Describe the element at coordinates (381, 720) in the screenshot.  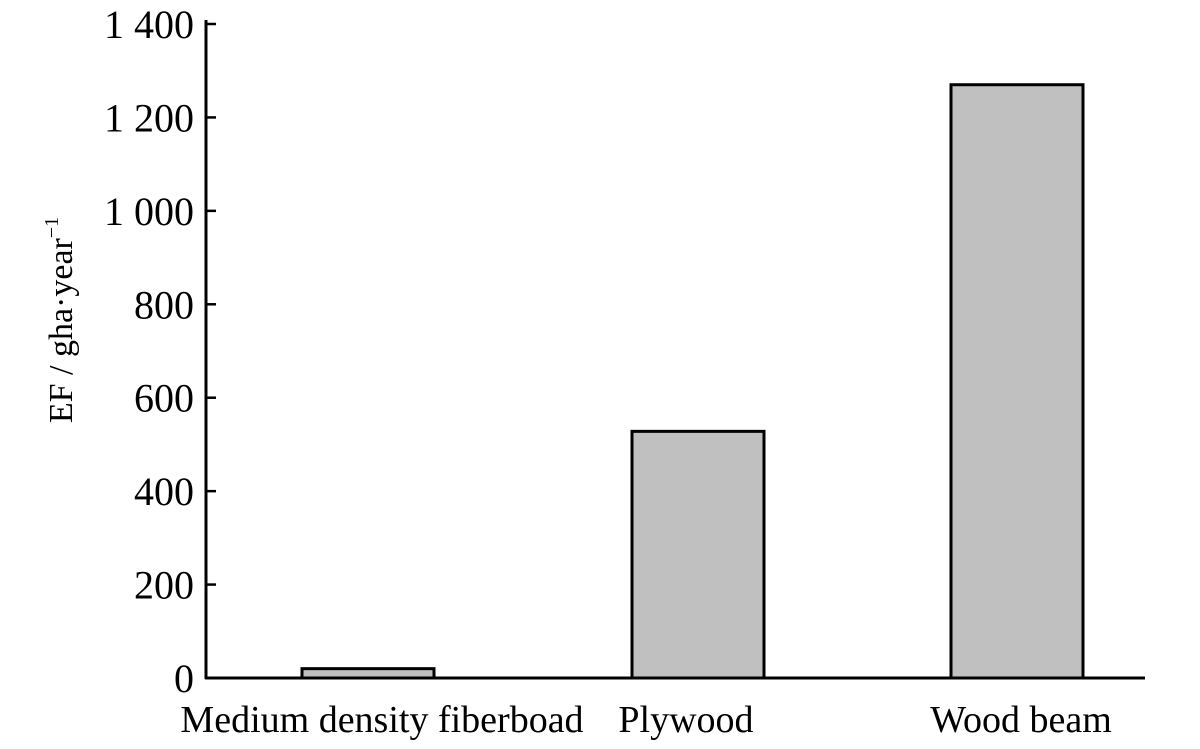
I see `x-tick-label: Medium density fiberboad` at that location.